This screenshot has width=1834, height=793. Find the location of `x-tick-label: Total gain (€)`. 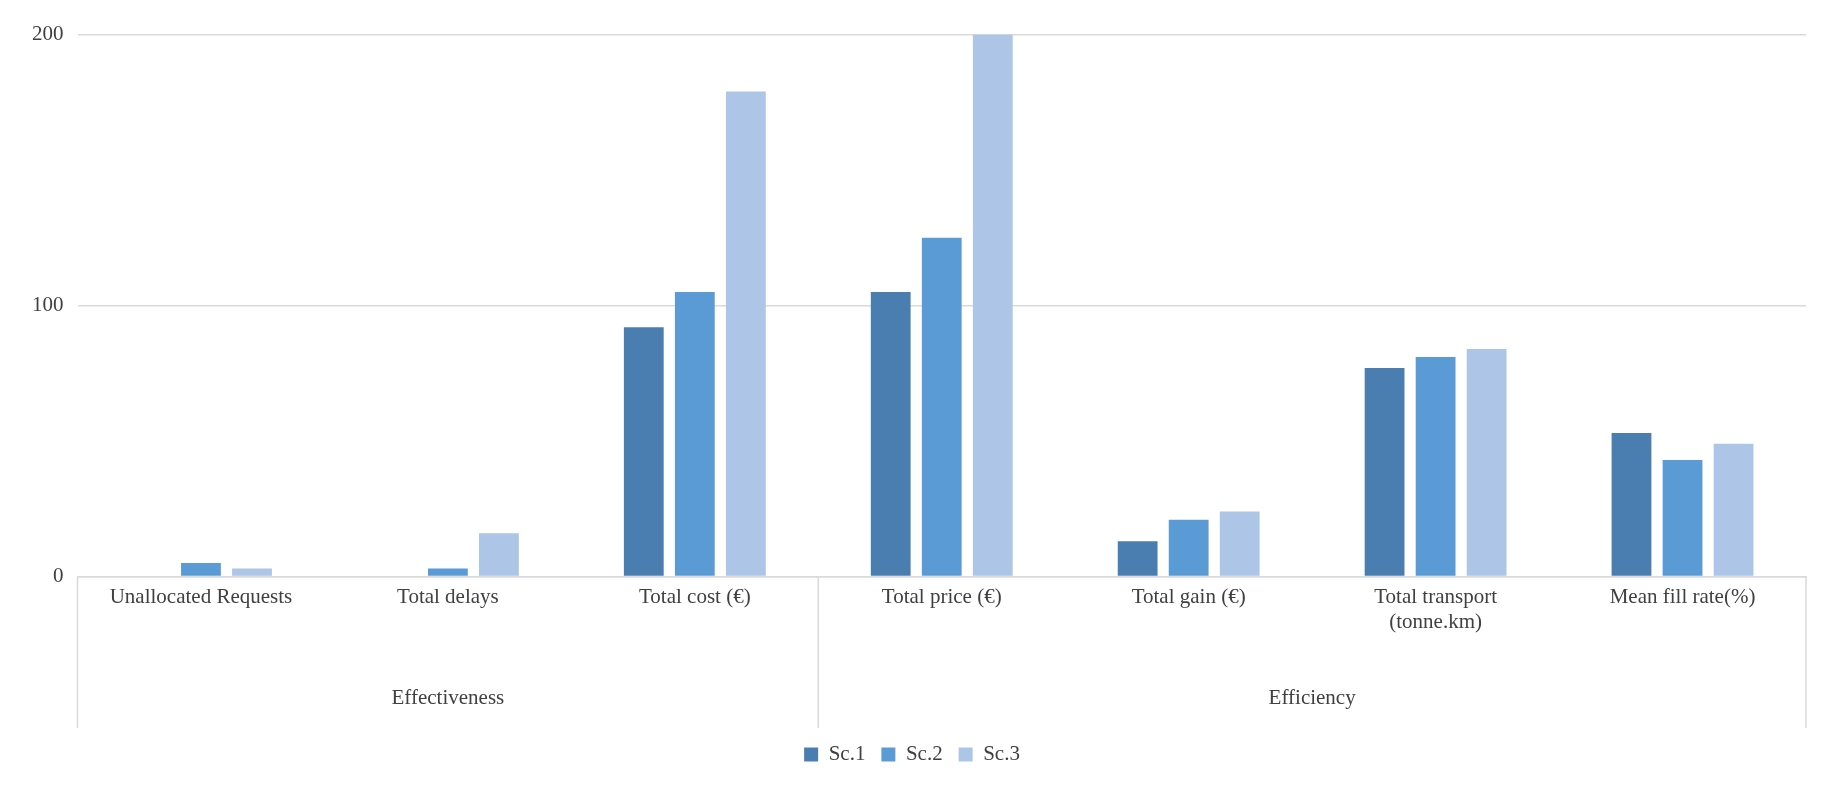

x-tick-label: Total gain (€) is located at coordinates (1188, 595).